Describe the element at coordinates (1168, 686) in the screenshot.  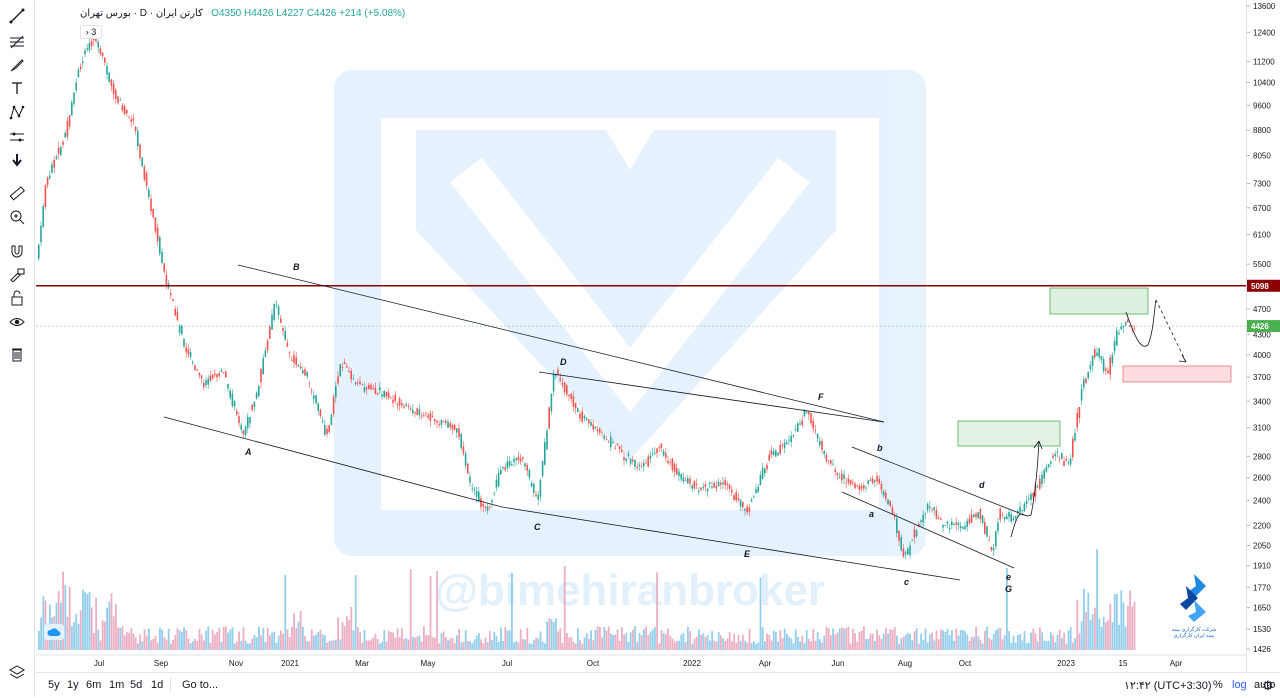
I see `clock-timezone: ۱۲:۴۲ (UTC+3:30)` at that location.